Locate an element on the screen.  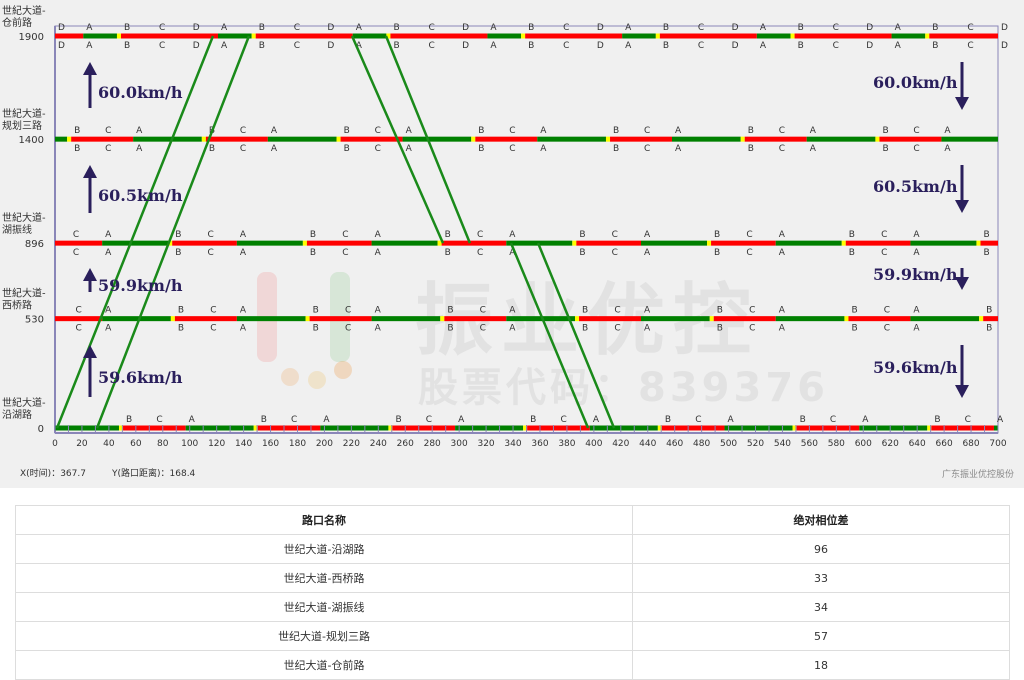
table-row: 世纪大道-湖振线 34 is located at coordinates (512, 607).